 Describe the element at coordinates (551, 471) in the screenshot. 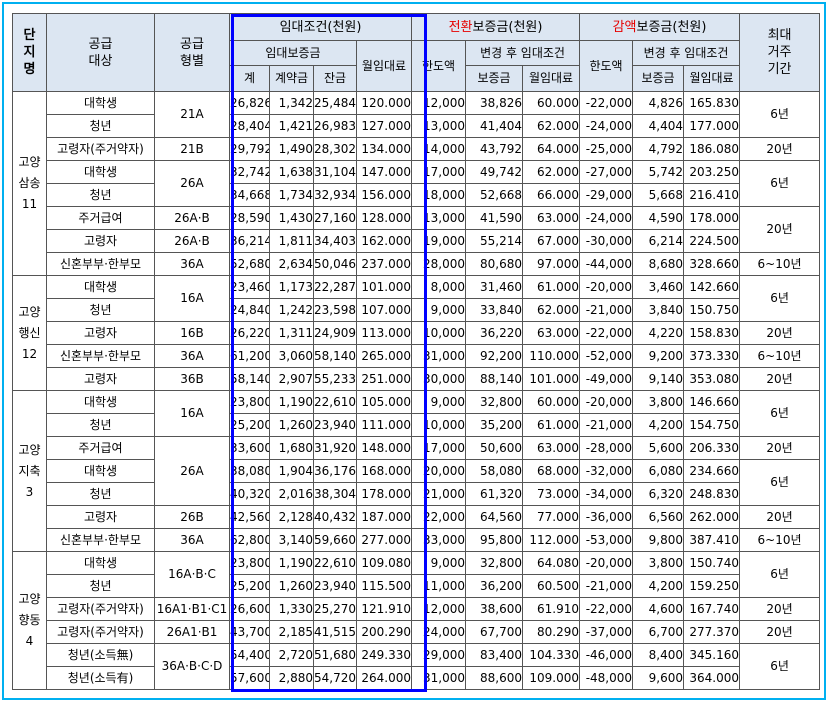

I see `conv-rent-cell: 68.000` at that location.